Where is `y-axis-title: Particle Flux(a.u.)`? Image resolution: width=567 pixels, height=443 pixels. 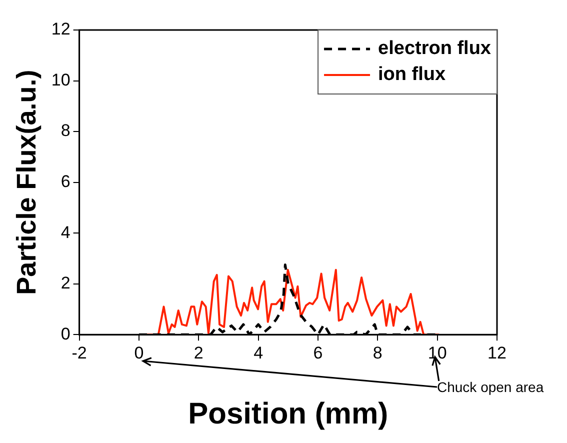 y-axis-title: Particle Flux(a.u.) is located at coordinates (27, 182).